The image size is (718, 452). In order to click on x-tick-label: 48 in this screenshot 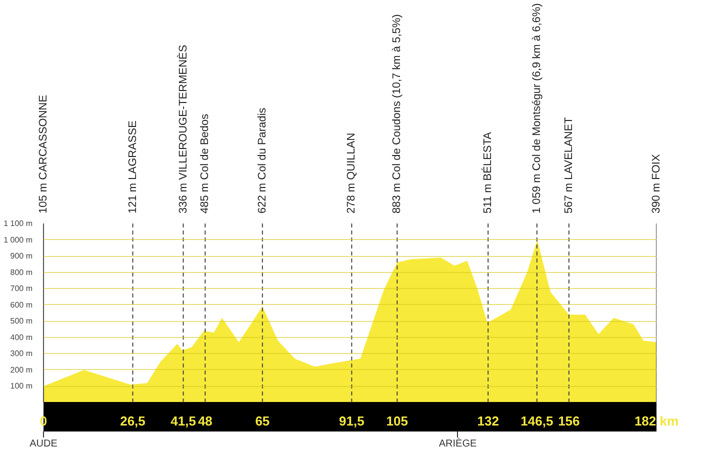, I will do `click(205, 421)`.